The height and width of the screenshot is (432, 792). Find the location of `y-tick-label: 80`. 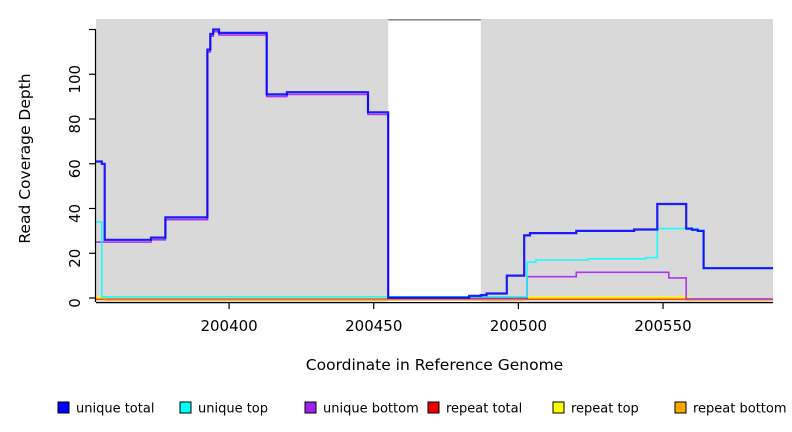

y-tick-label: 80 is located at coordinates (75, 123).